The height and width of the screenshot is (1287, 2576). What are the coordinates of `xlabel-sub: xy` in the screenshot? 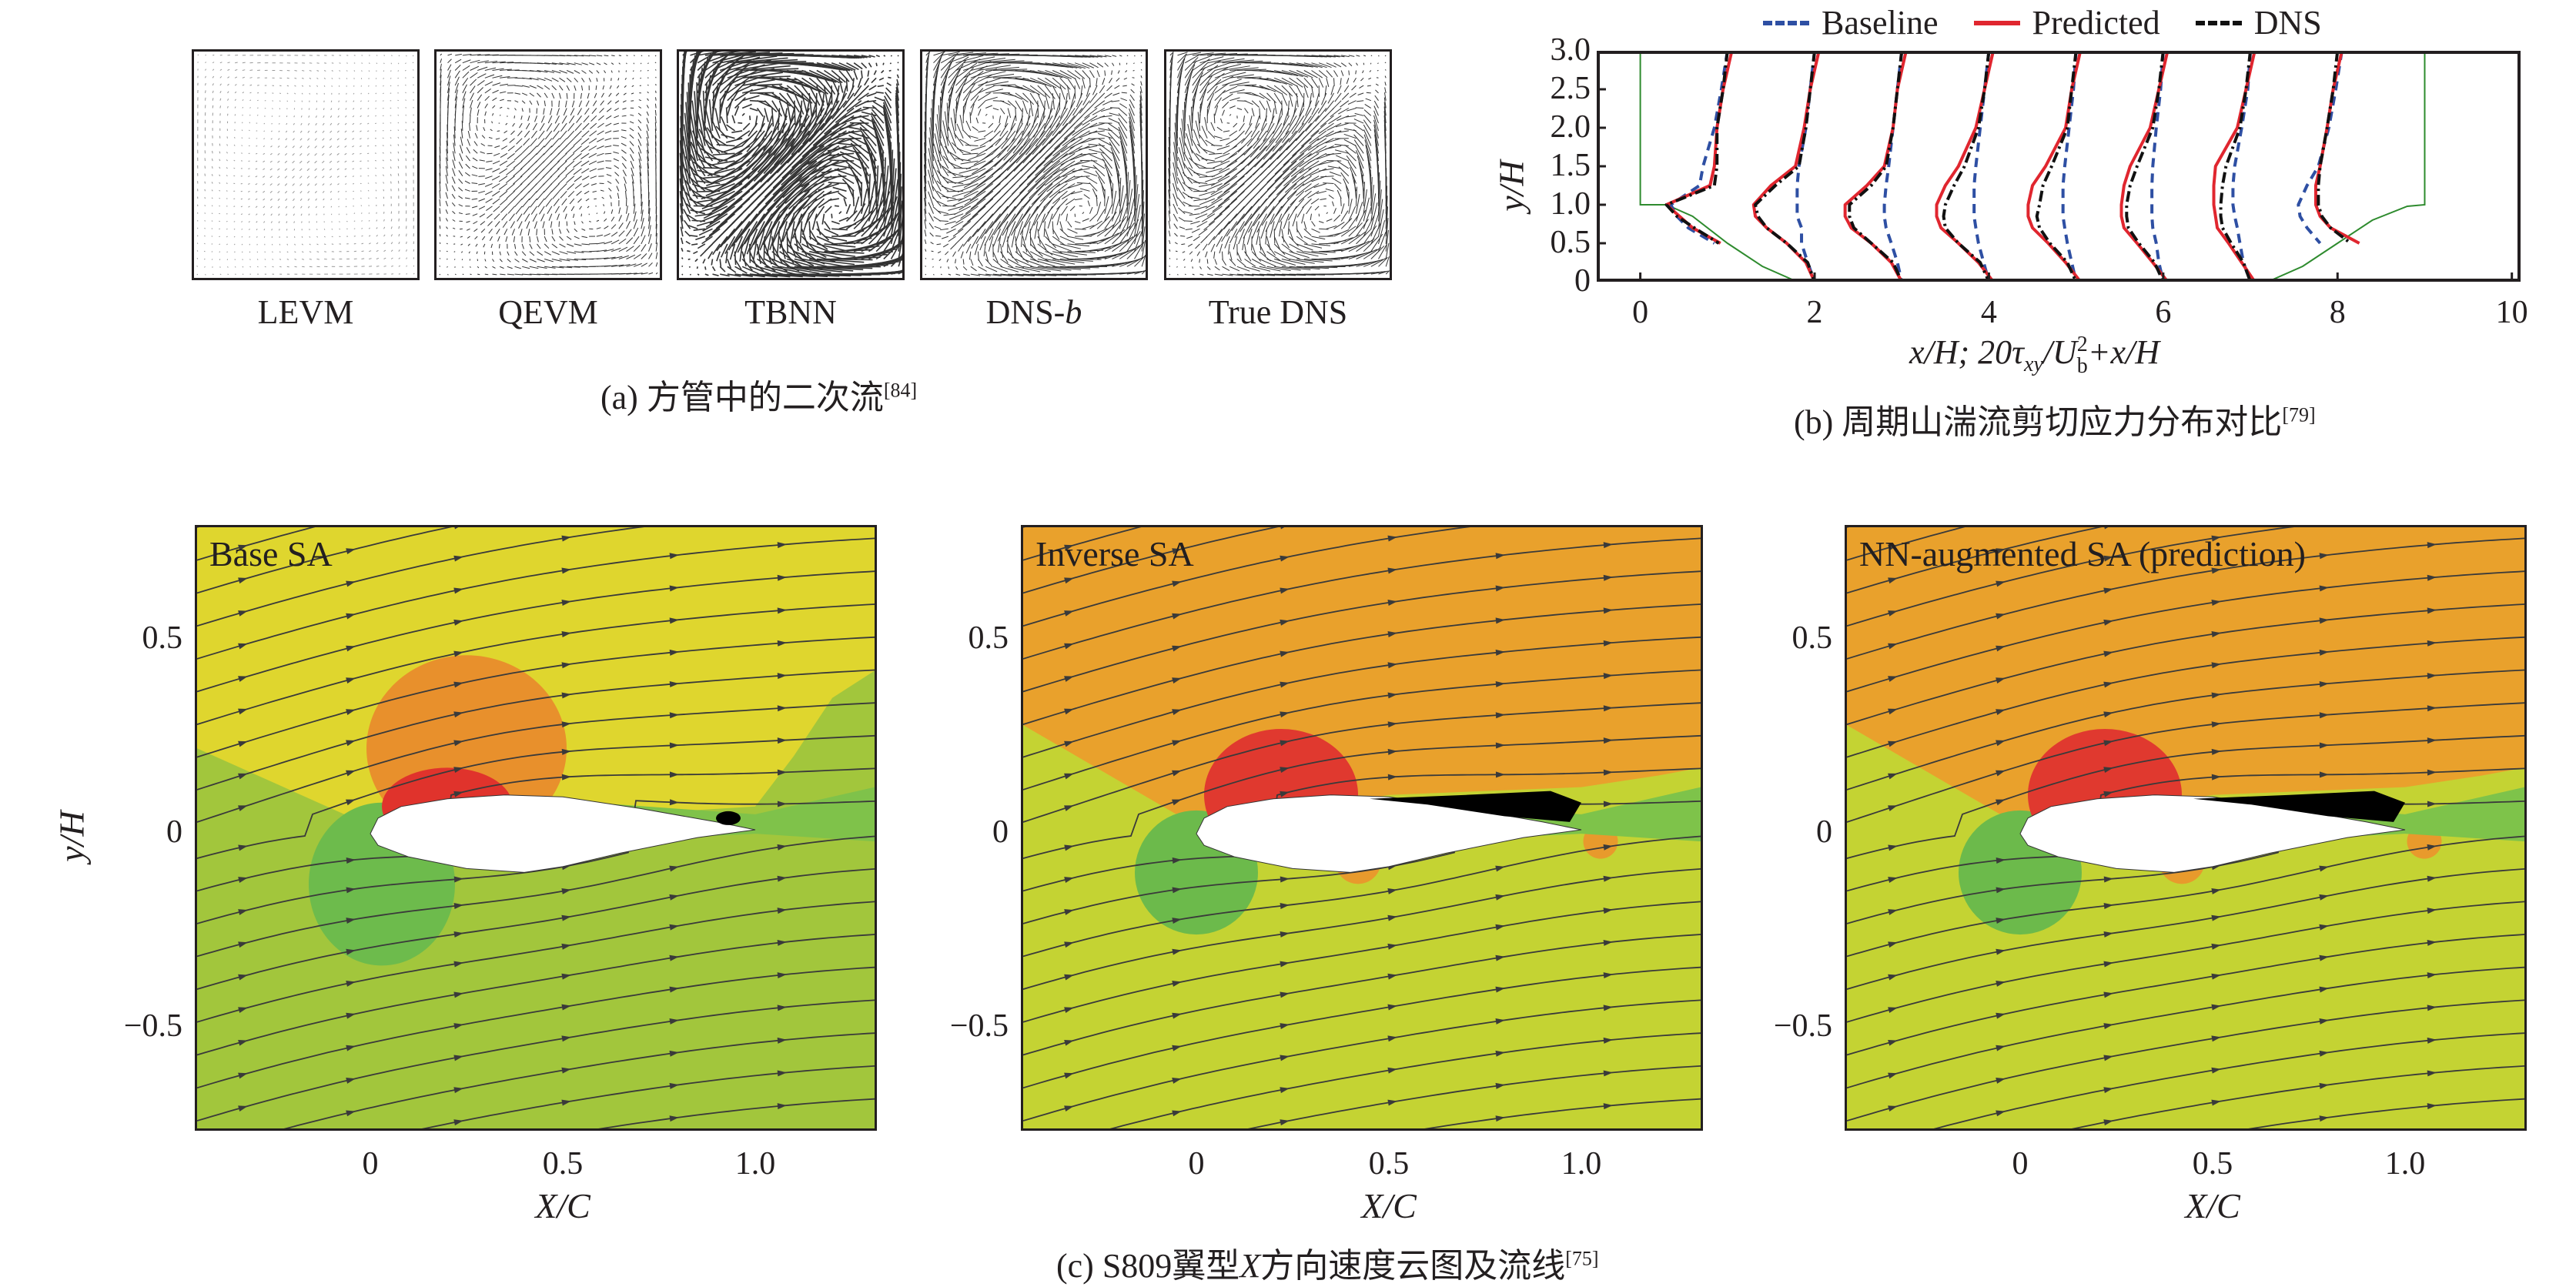 It's located at (2033, 364).